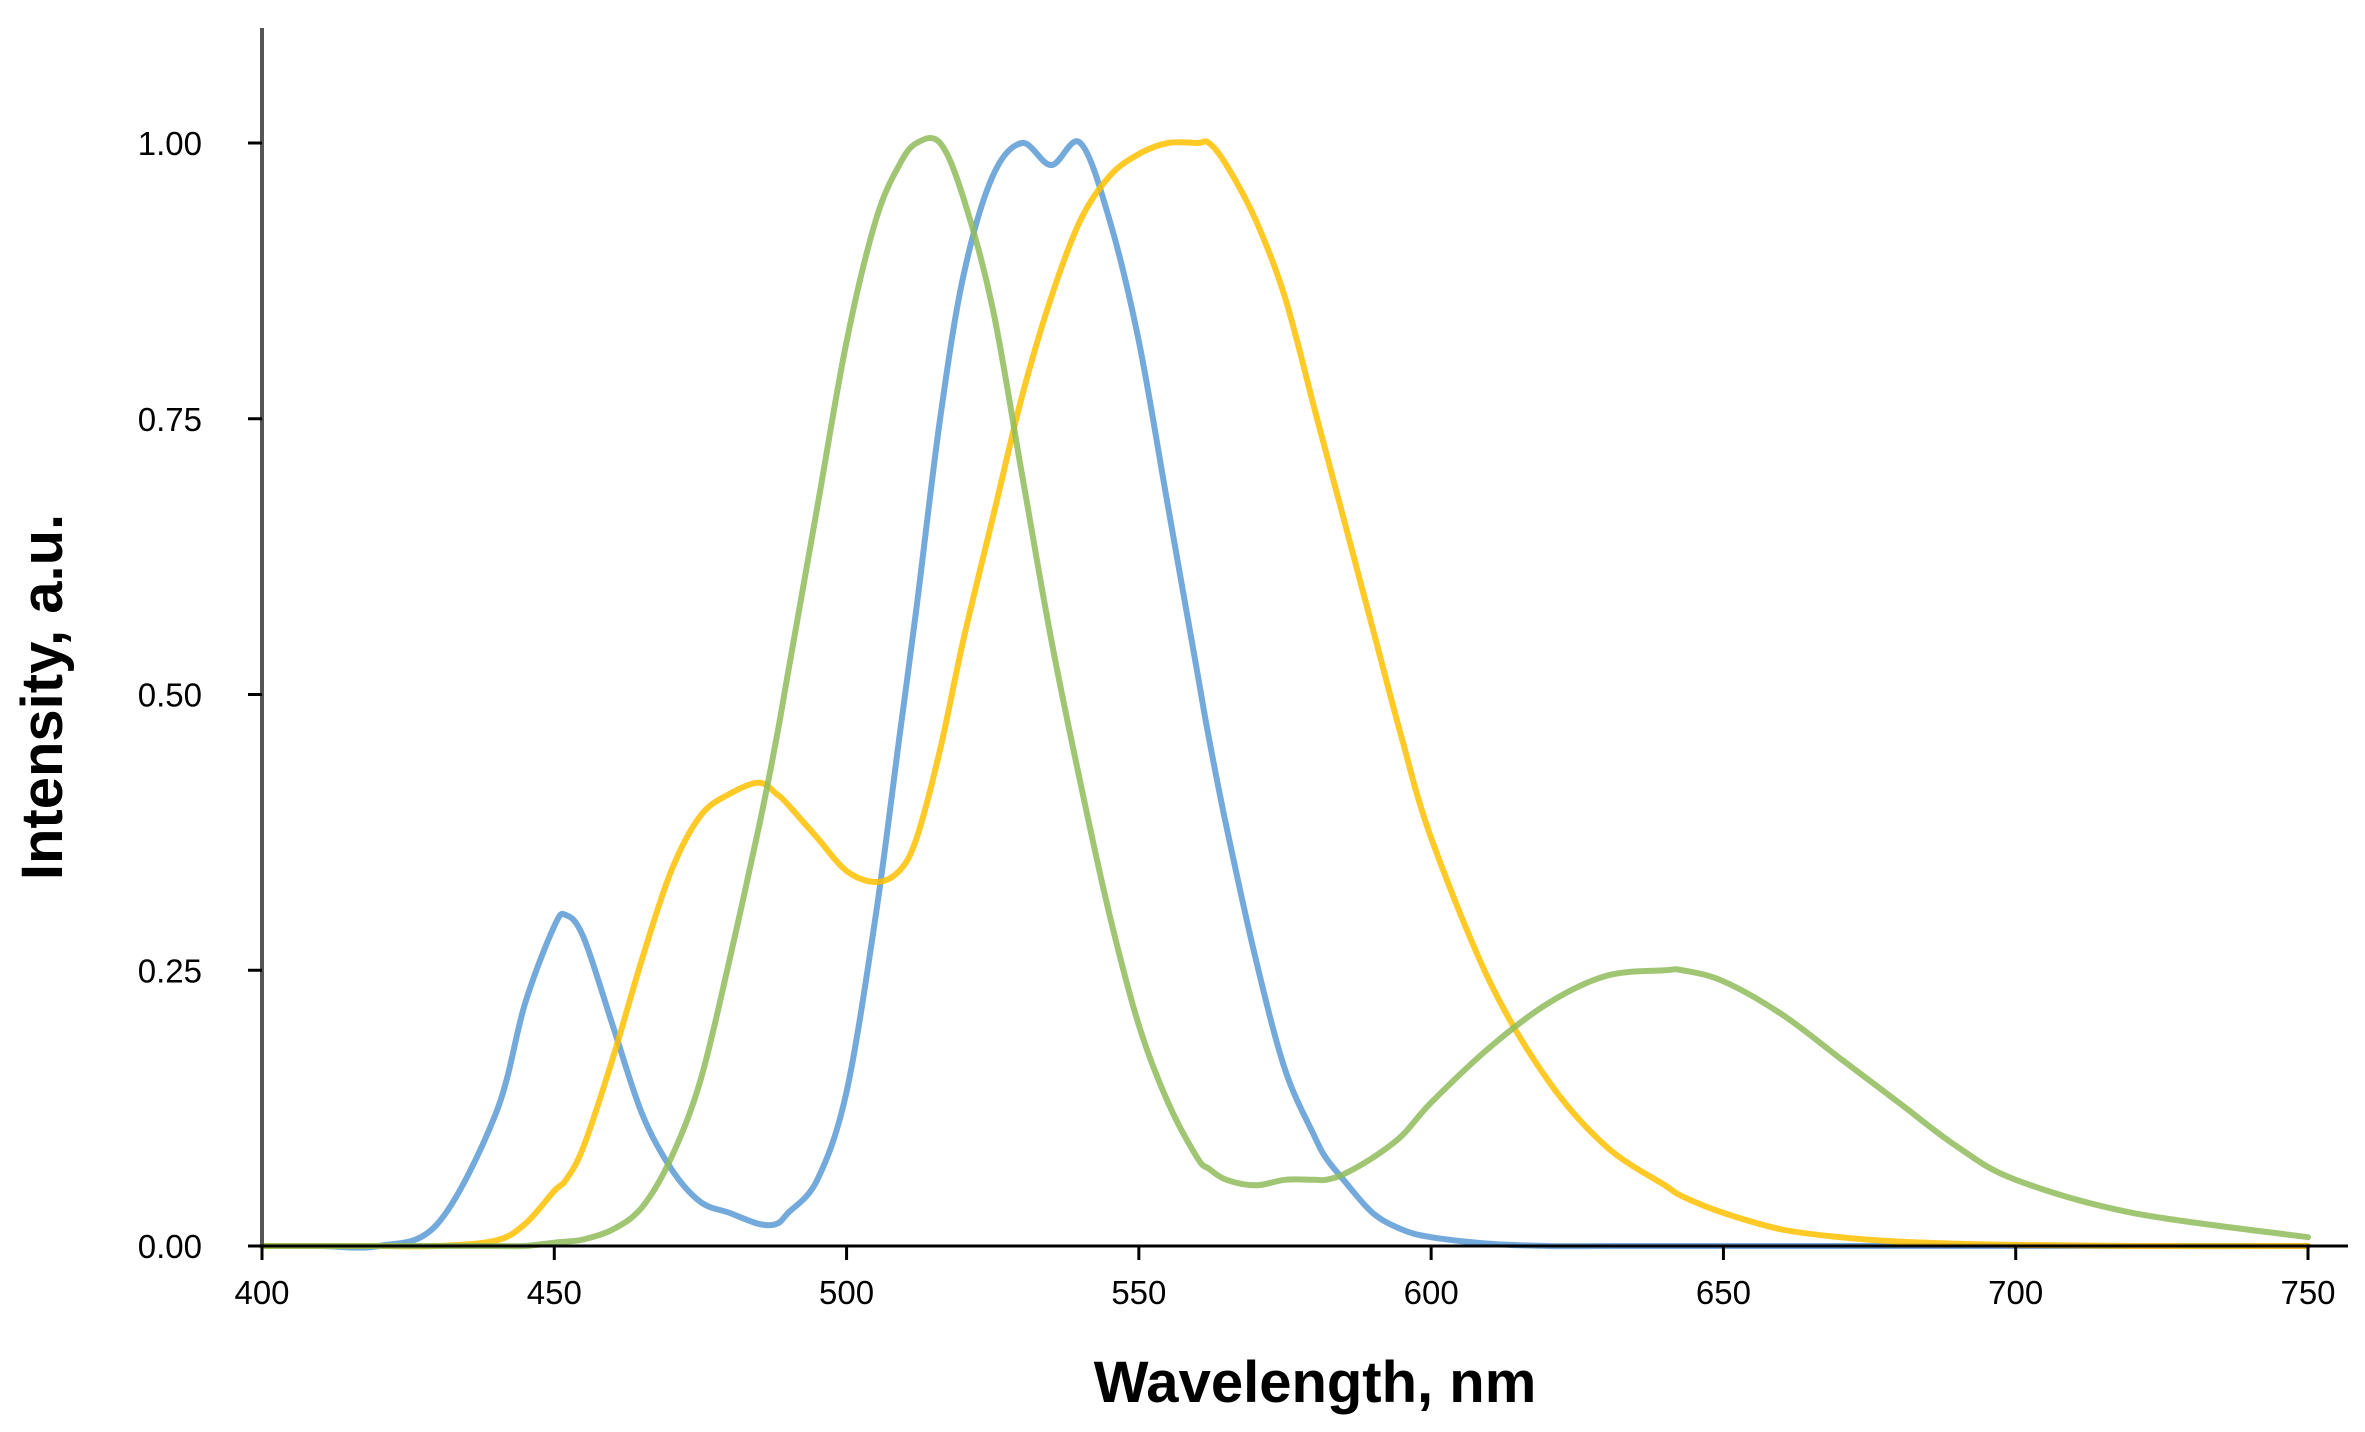 This screenshot has width=2365, height=1432. I want to click on x-tick-label: 450, so click(554, 1292).